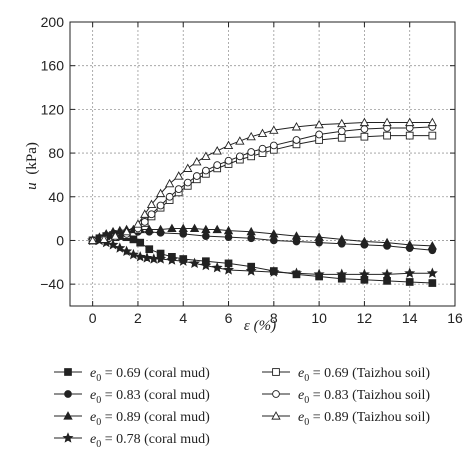  What do you see at coordinates (455, 318) in the screenshot?
I see `x-tick-label: 16` at bounding box center [455, 318].